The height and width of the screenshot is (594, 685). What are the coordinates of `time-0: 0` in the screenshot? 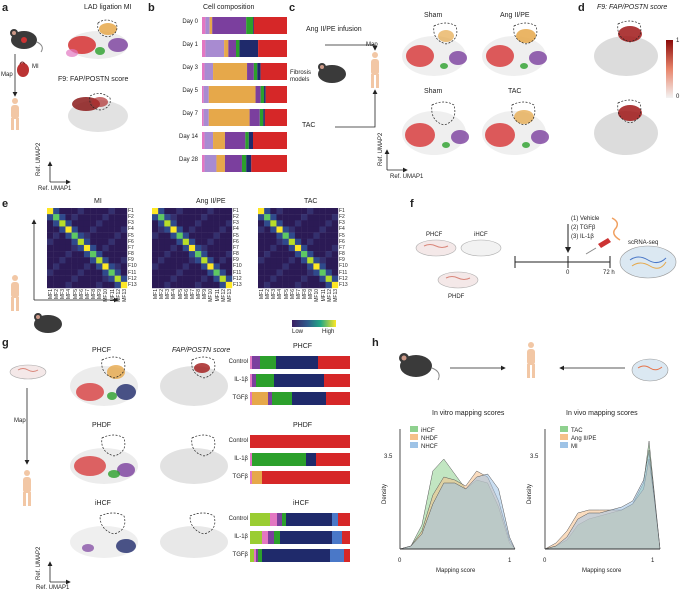 It's located at (568, 273).